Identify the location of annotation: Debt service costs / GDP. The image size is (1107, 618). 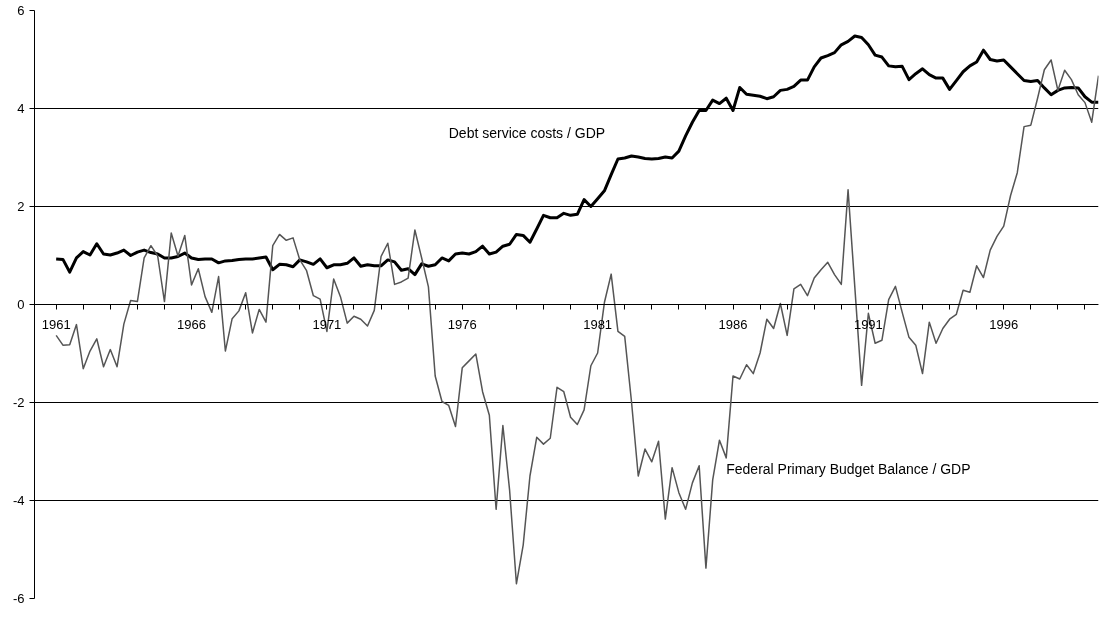
(527, 133).